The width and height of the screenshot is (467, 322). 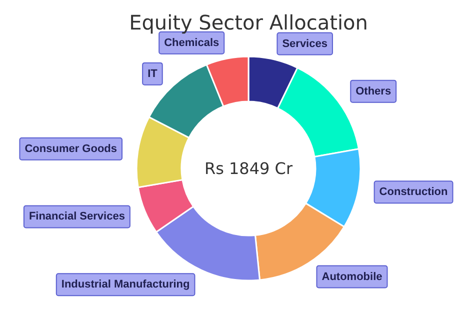 I want to click on slice-label: Construction, so click(x=413, y=192).